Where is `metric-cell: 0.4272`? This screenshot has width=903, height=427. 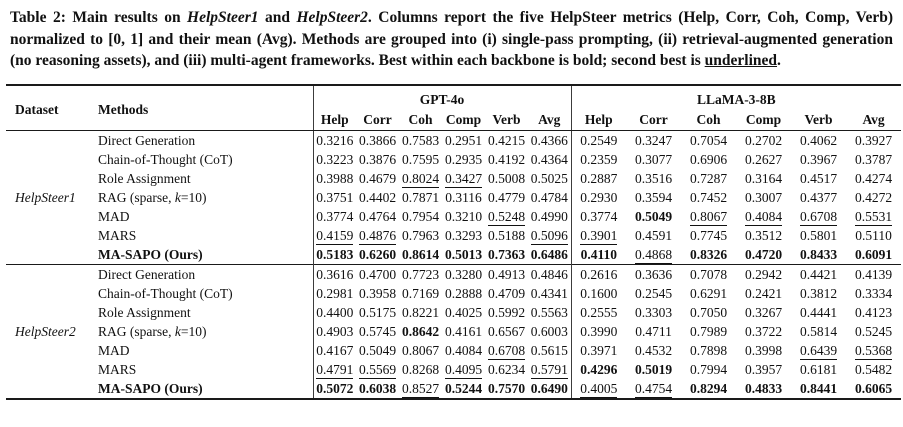
metric-cell: 0.4272 is located at coordinates (874, 198).